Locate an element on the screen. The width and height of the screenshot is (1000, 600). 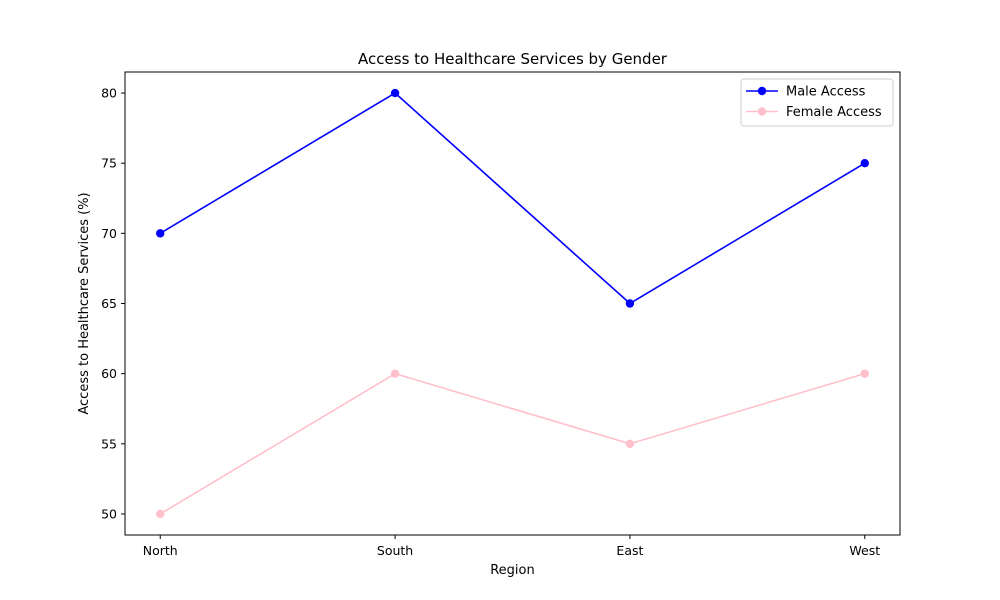
y-tick-label: 55 is located at coordinates (109, 443).